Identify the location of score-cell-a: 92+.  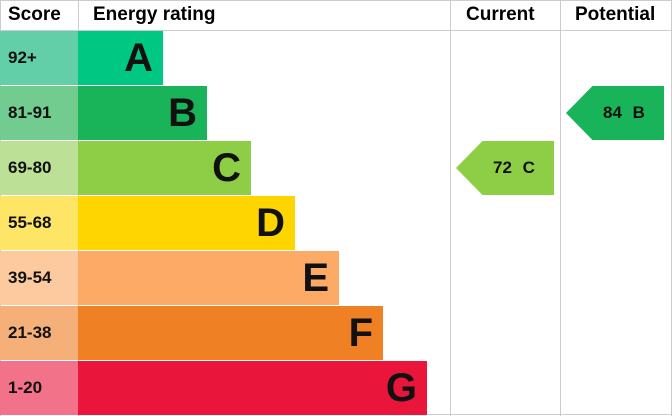
(39, 58).